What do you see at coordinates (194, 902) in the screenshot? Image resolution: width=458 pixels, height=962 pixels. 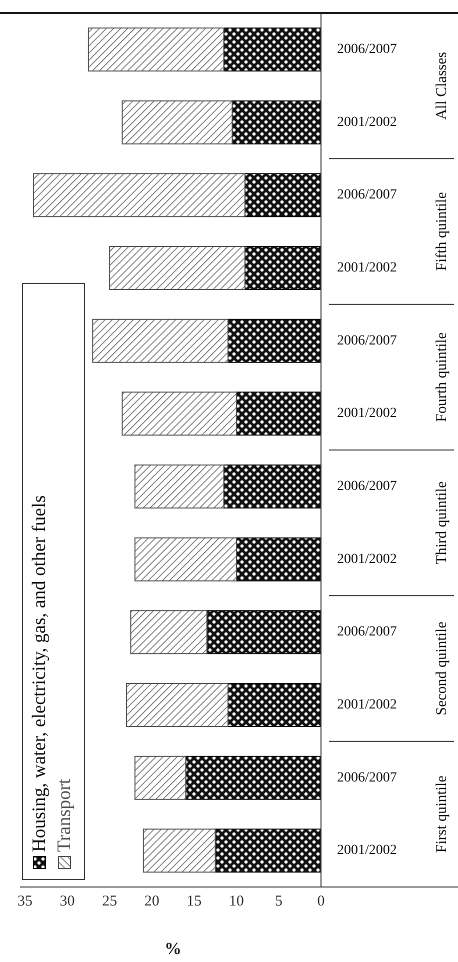 I see `x-tick-label: 15` at bounding box center [194, 902].